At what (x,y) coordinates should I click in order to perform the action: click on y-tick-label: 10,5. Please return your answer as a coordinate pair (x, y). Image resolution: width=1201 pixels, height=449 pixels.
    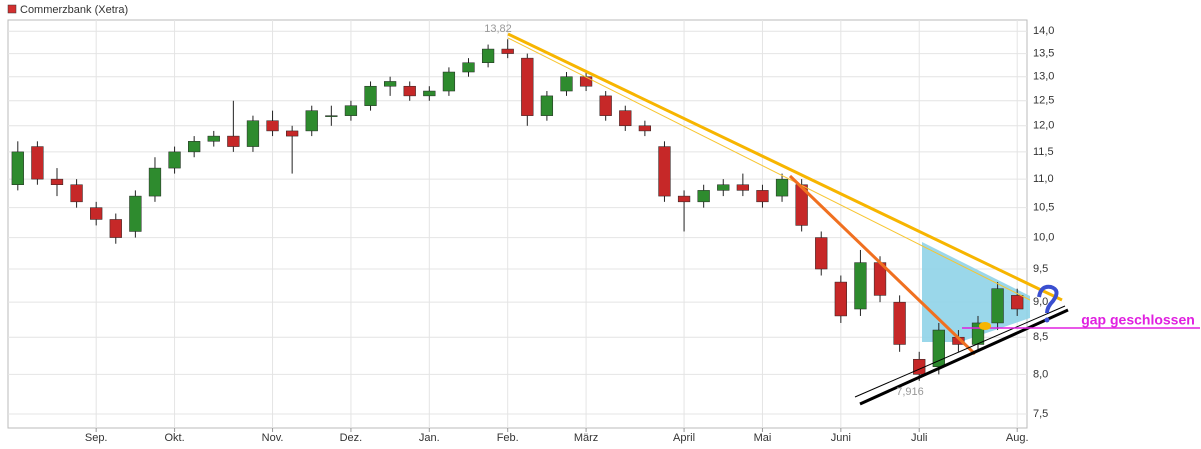
    Looking at the image, I should click on (1043, 208).